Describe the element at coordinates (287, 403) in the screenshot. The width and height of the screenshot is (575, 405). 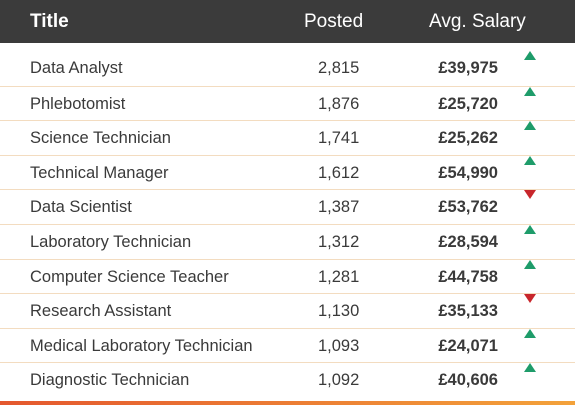
I see `accent-bar` at that location.